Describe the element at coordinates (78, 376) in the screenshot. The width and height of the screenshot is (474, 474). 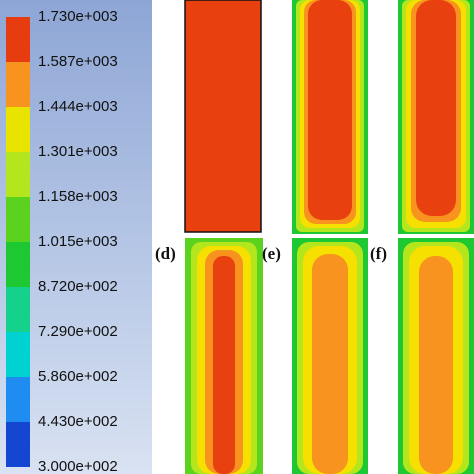
I see `colorbar-label: 5.860e+002` at that location.